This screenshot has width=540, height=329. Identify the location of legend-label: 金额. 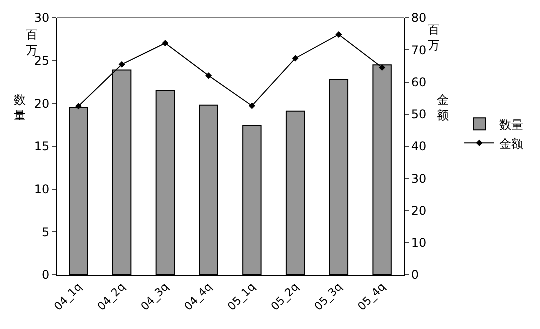
(512, 143).